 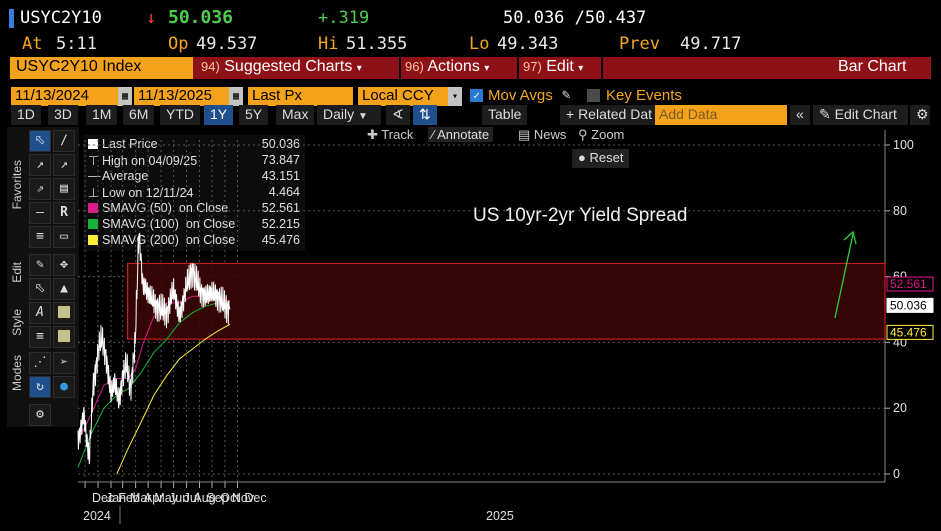 I want to click on start-date-field: 11/13/2024, so click(x=64, y=96).